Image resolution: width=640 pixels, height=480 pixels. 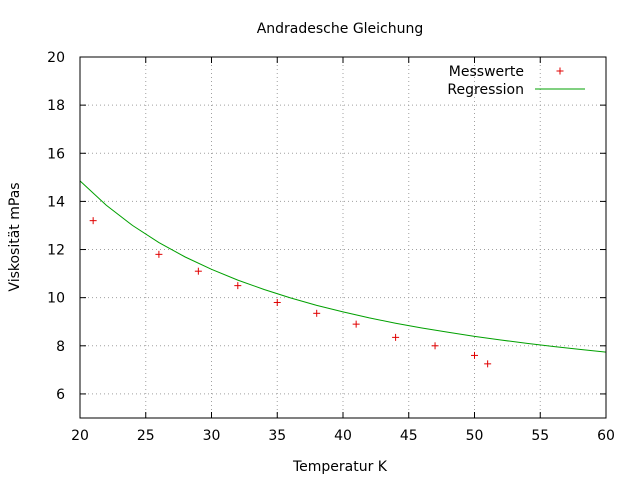 What do you see at coordinates (56, 154) in the screenshot?
I see `y-tick-label: 16` at bounding box center [56, 154].